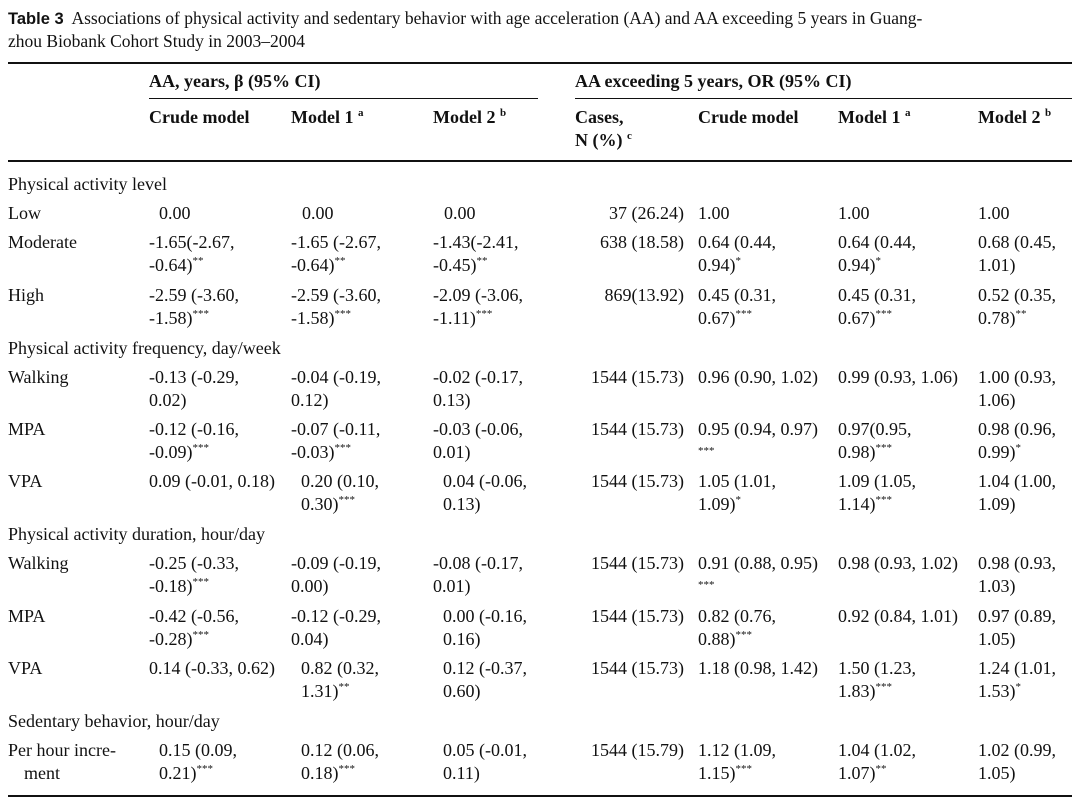 This screenshot has height=803, width=1080. What do you see at coordinates (460, 213) in the screenshot?
I see `table-cell: 0.00` at bounding box center [460, 213].